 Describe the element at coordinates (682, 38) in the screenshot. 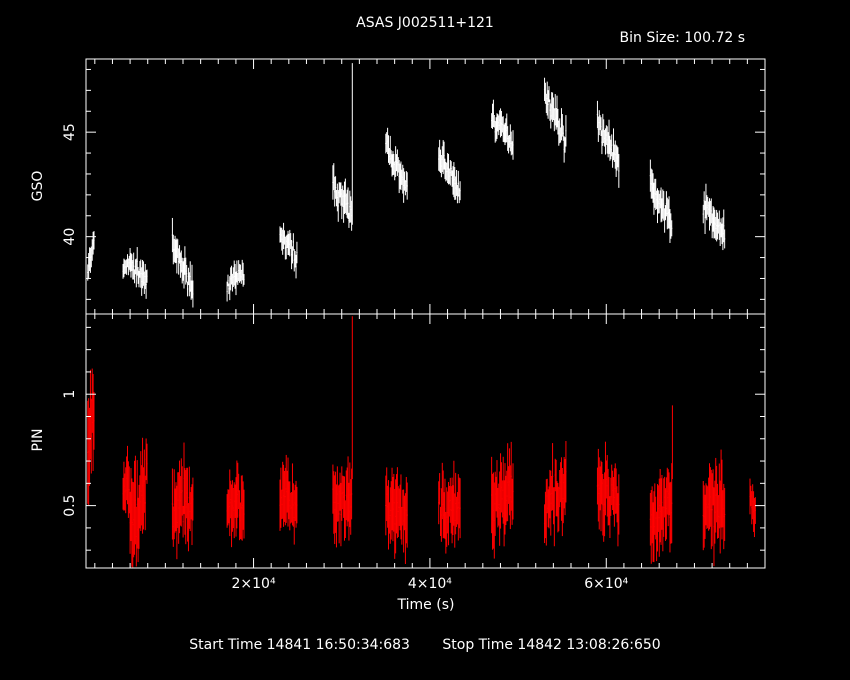

I see `bin-size-label: Bin Size: 100.72 s` at that location.